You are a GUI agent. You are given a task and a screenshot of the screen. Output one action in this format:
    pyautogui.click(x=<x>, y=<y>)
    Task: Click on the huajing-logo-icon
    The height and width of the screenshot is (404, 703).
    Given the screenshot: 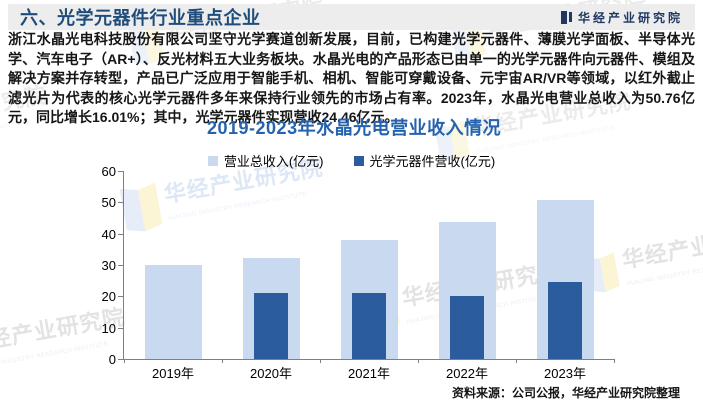 What is the action you would take?
    pyautogui.click(x=566, y=17)
    